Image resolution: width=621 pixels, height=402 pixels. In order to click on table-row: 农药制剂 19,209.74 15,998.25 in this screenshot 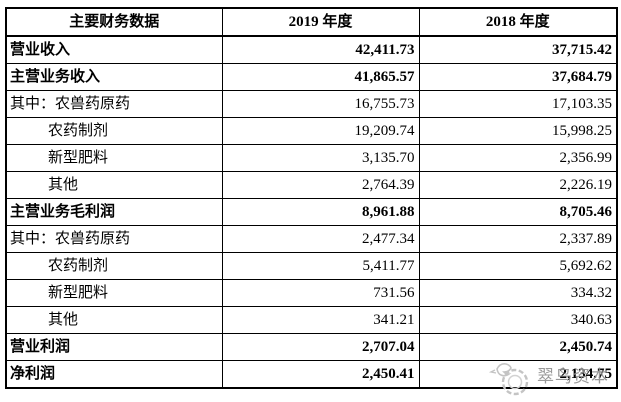, I will do `click(311, 131)`.